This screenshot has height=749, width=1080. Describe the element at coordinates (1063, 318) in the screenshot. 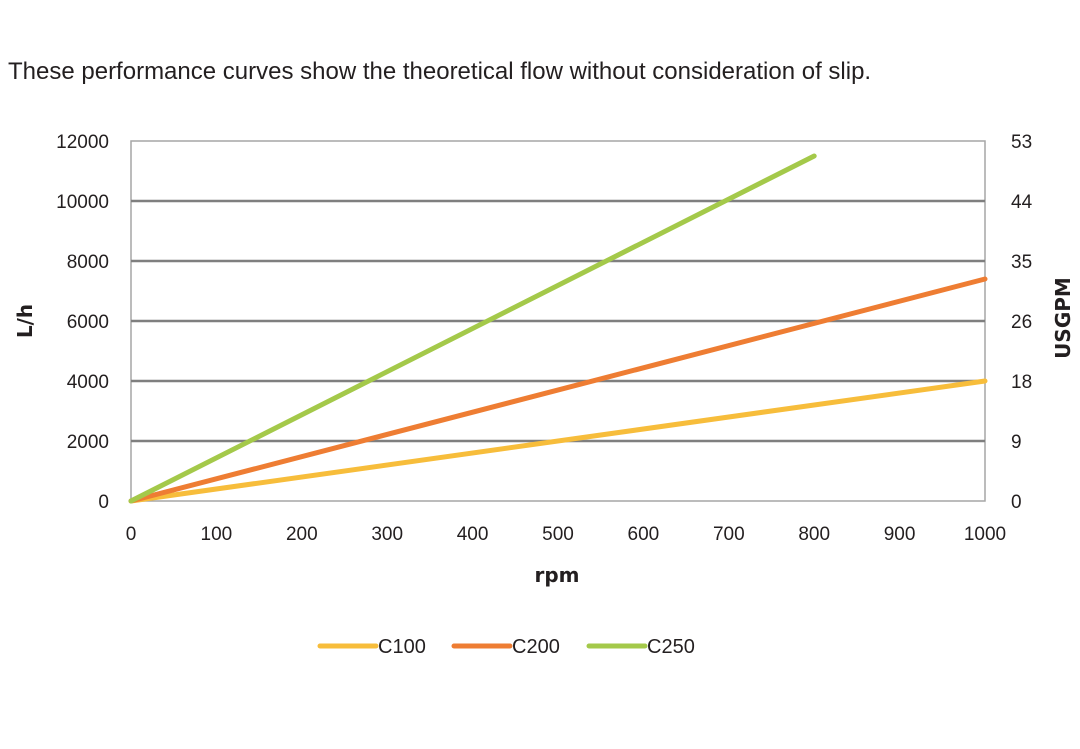

I see `y2-axis-title: USGPM` at that location.